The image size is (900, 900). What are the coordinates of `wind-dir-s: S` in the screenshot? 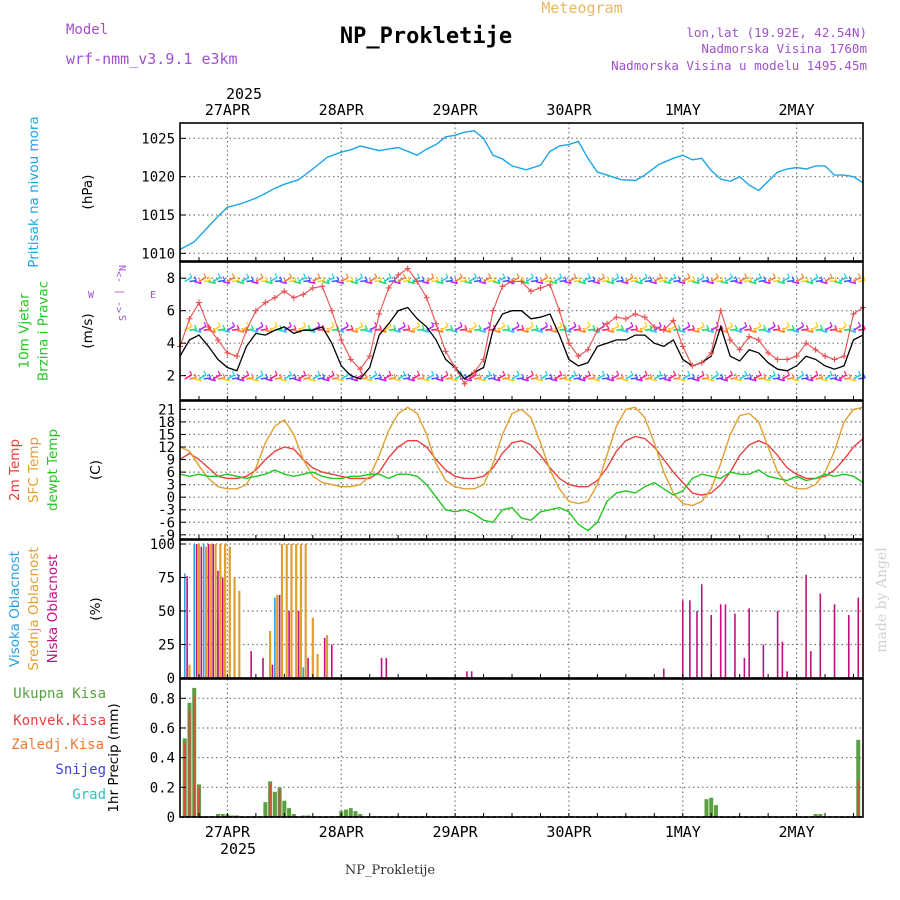 It's located at (123, 318).